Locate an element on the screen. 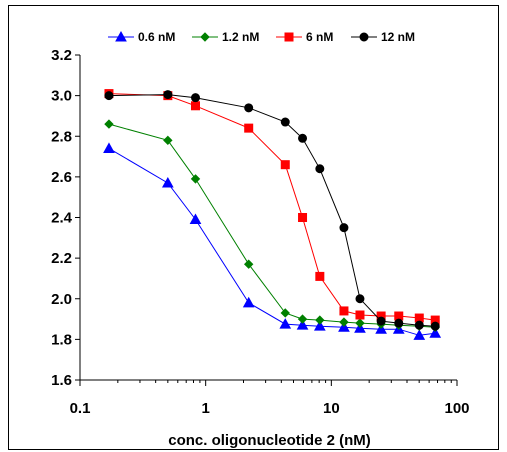 The height and width of the screenshot is (452, 507). legend-item-1-2-nm: 1.2 nM is located at coordinates (225, 37).